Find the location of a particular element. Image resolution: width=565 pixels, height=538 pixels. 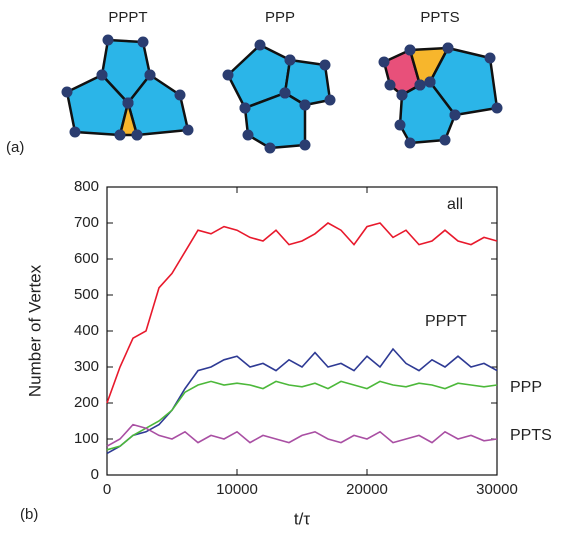

panel-label: (a) is located at coordinates (15, 147).